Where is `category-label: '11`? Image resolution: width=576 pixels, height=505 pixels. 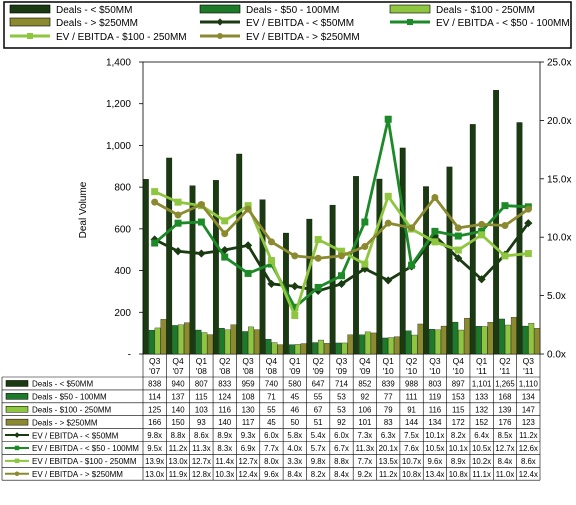
category-label: '11 is located at coordinates (528, 371).